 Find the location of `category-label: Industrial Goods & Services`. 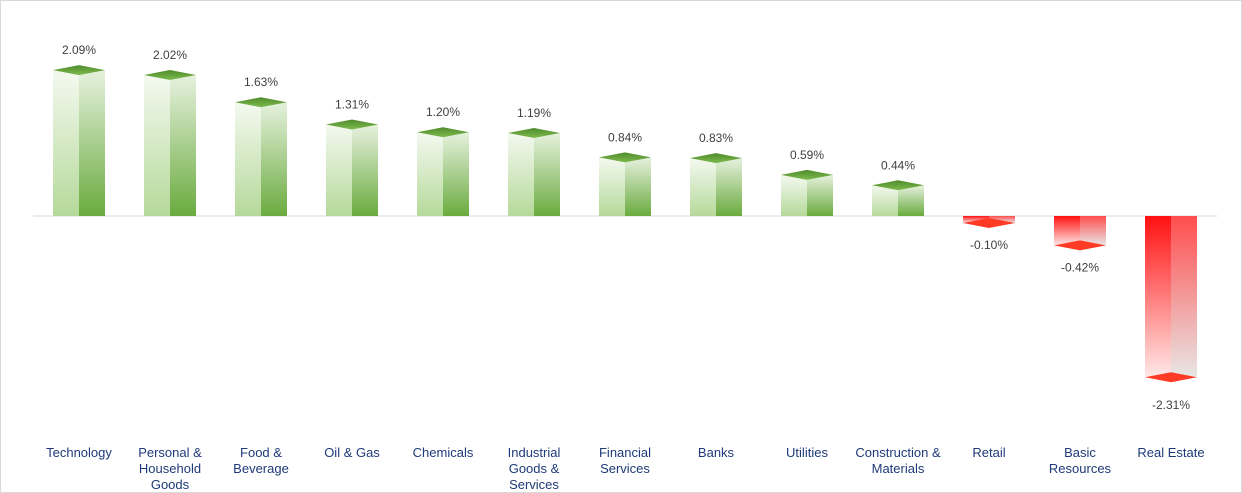

category-label: Industrial Goods & Services is located at coordinates (534, 468).